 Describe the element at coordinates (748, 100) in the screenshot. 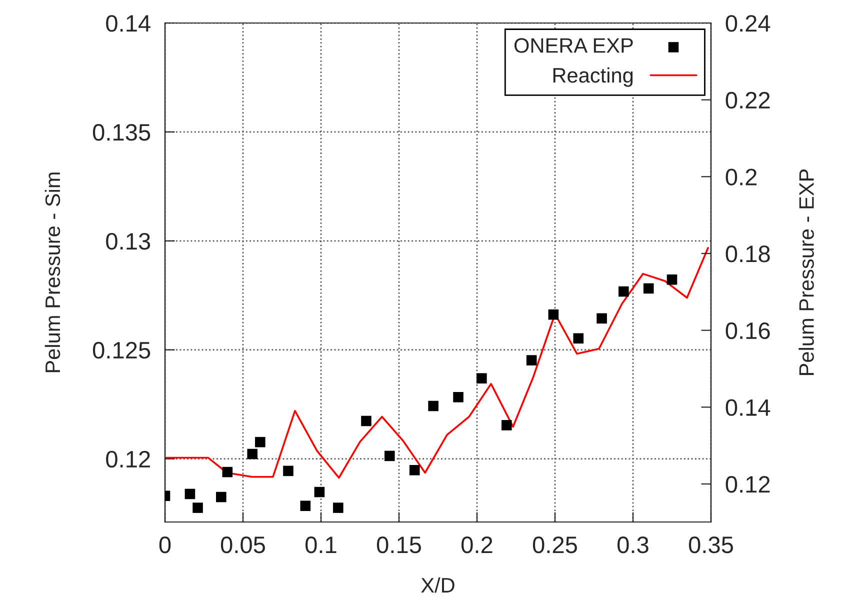

I see `y2-tick-label: 0.22` at that location.